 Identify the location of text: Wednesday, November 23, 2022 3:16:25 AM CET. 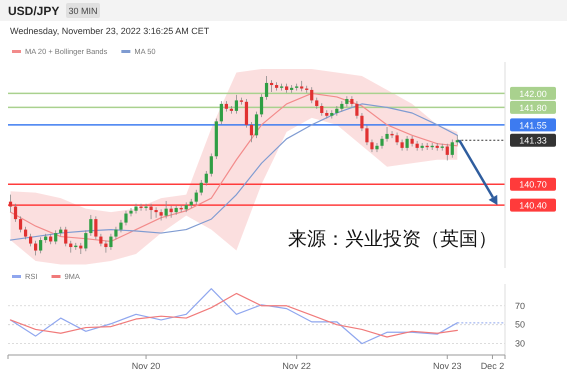
(110, 31).